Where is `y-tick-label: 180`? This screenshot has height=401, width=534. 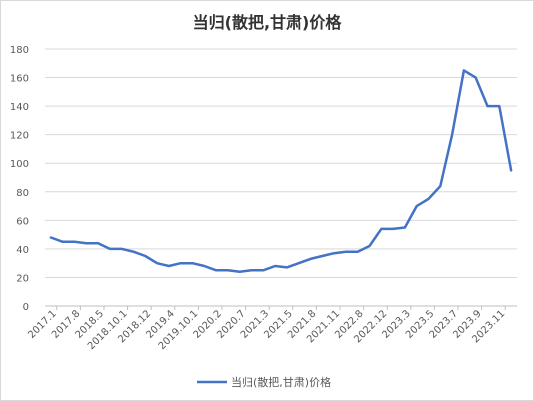 y-tick-label: 180 is located at coordinates (19, 50).